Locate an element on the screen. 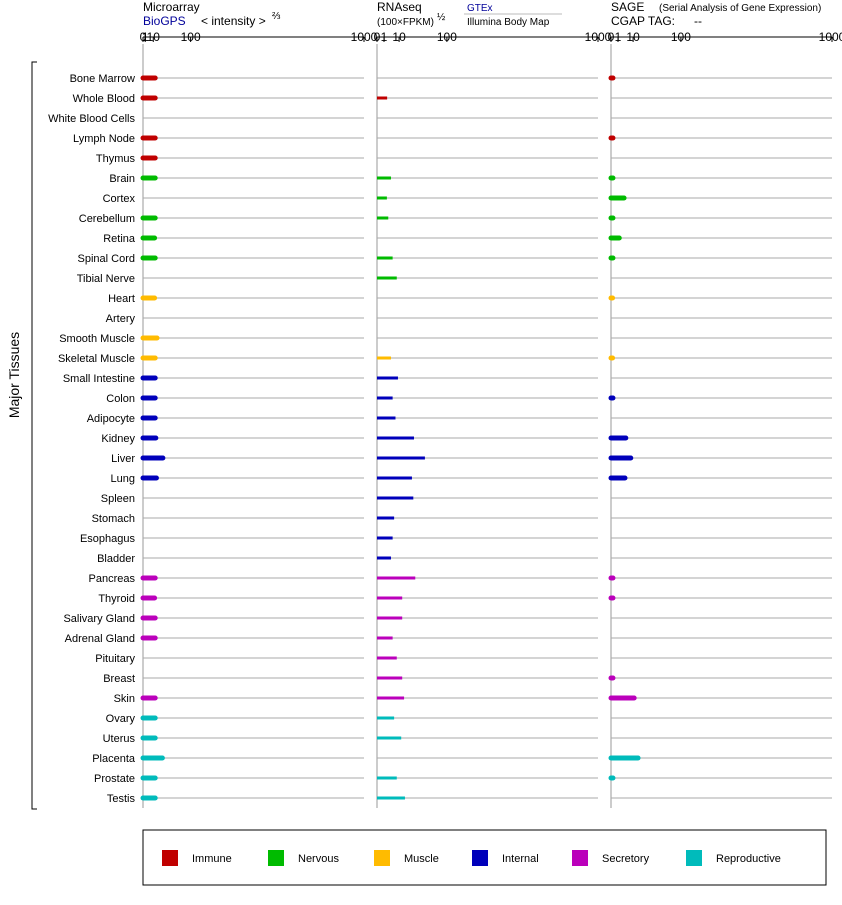  legend-swatch-immune is located at coordinates (170, 858).